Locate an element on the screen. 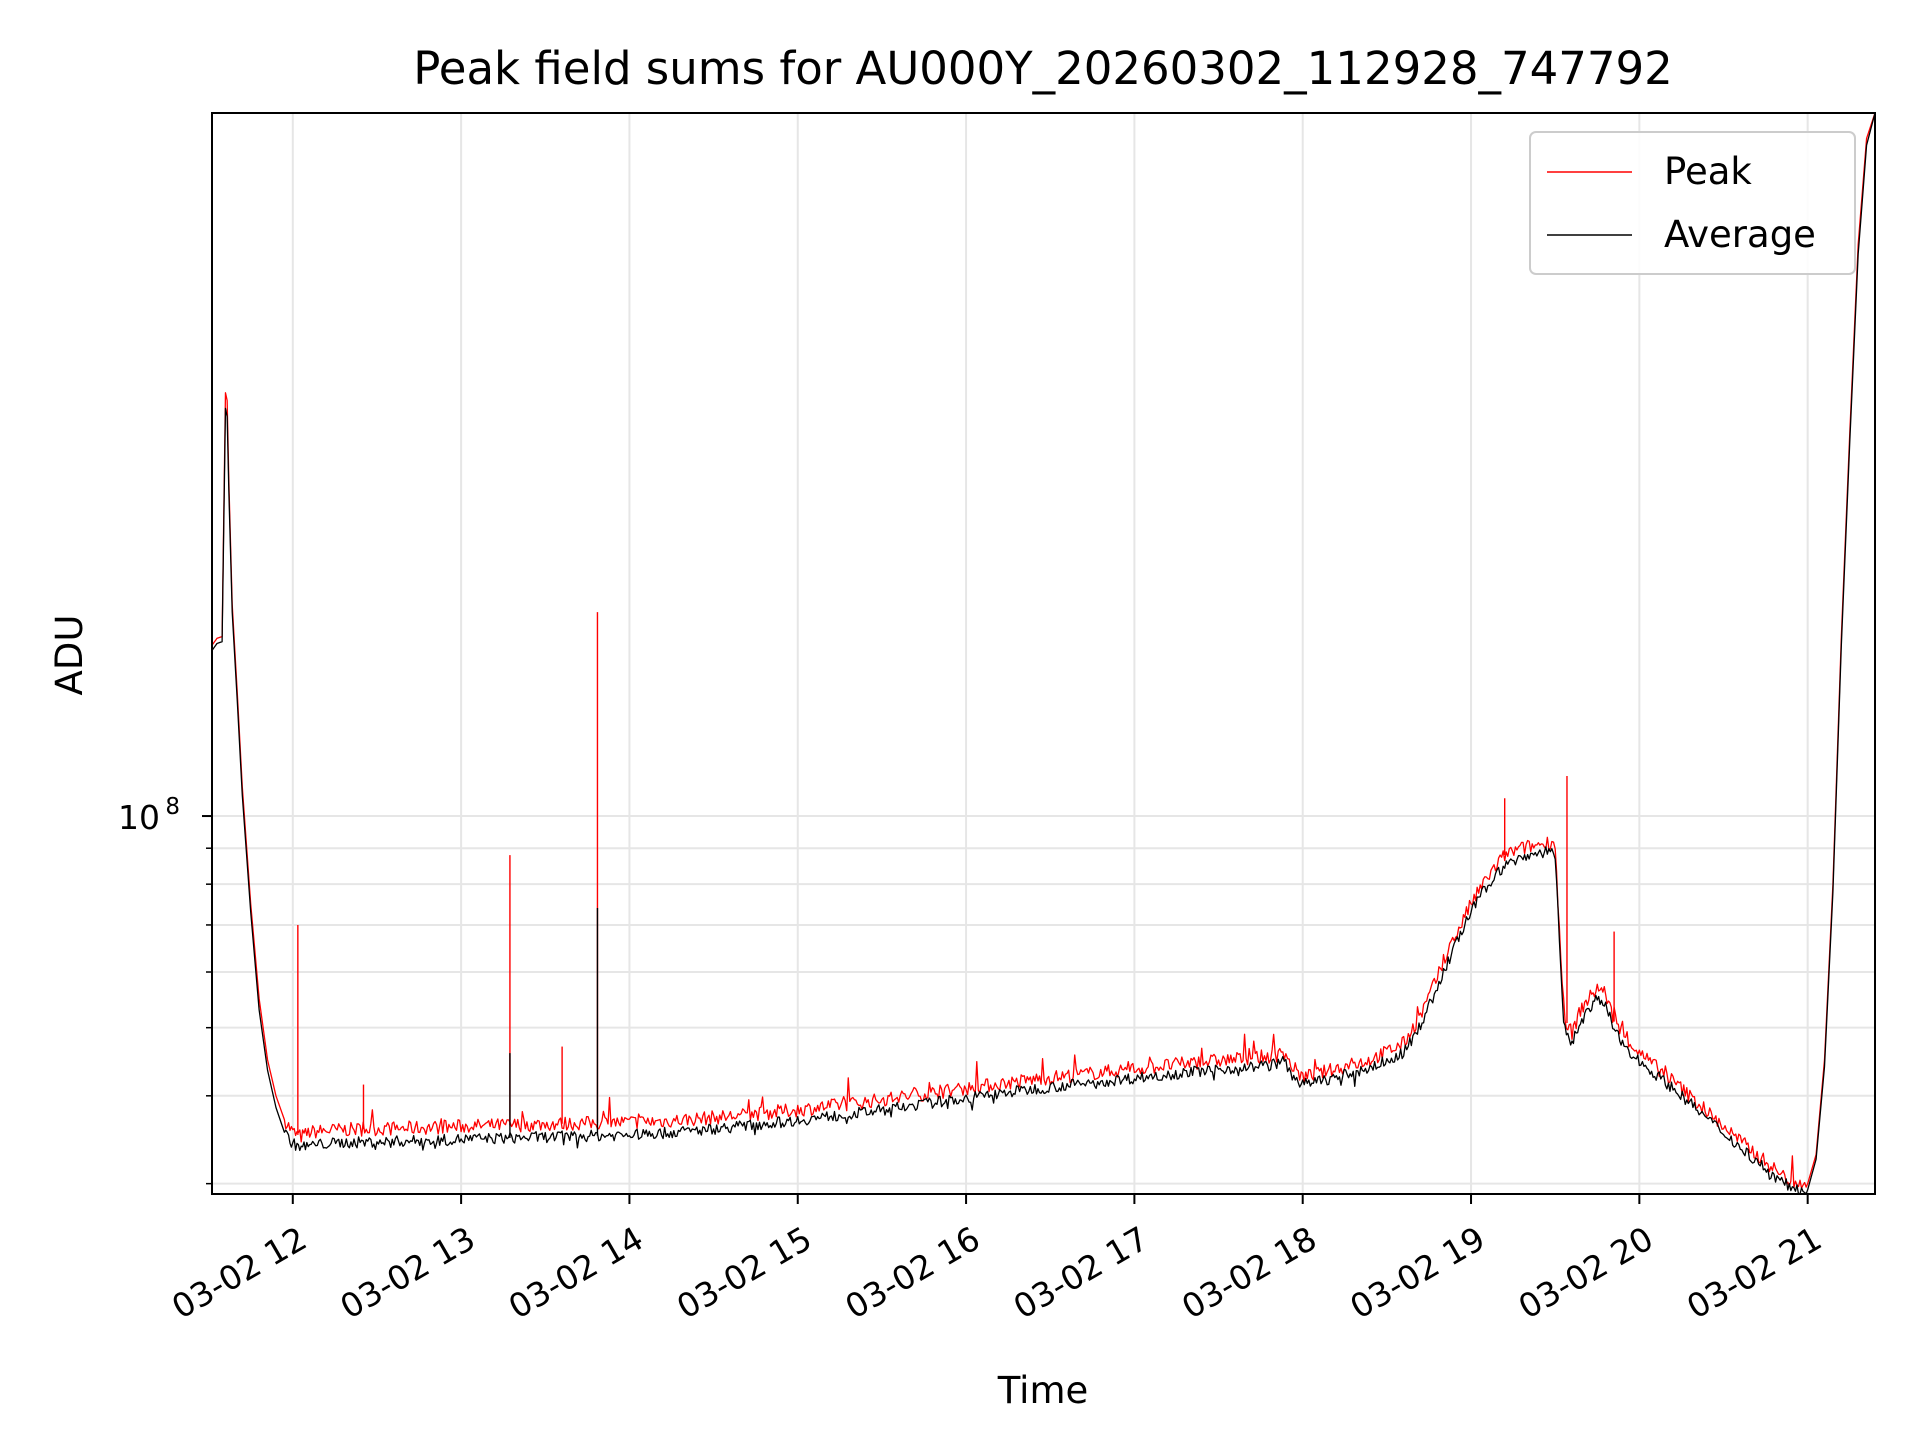 Image resolution: width=1920 pixels, height=1440 pixels. legend-label-average: Average is located at coordinates (1740, 234).